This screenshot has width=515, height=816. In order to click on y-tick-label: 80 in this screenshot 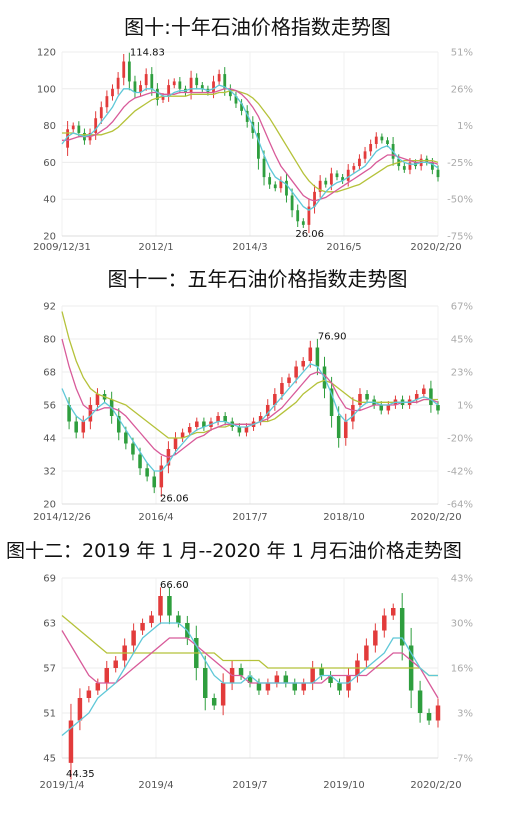, I will do `click(49, 126)`.